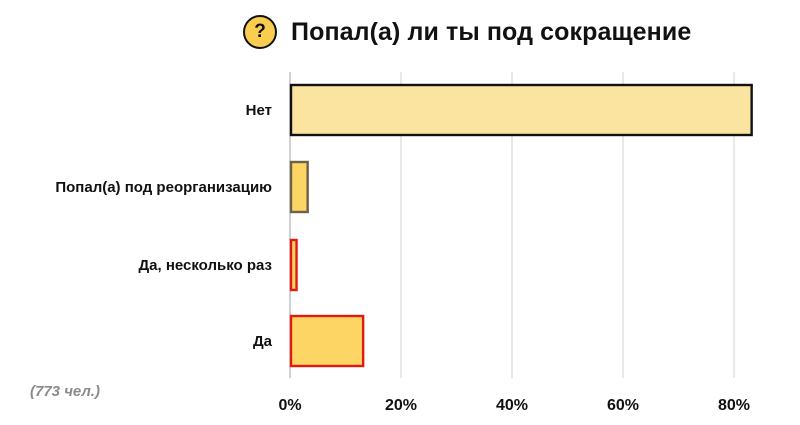  Describe the element at coordinates (260, 32) in the screenshot. I see `question-icon: ?` at that location.